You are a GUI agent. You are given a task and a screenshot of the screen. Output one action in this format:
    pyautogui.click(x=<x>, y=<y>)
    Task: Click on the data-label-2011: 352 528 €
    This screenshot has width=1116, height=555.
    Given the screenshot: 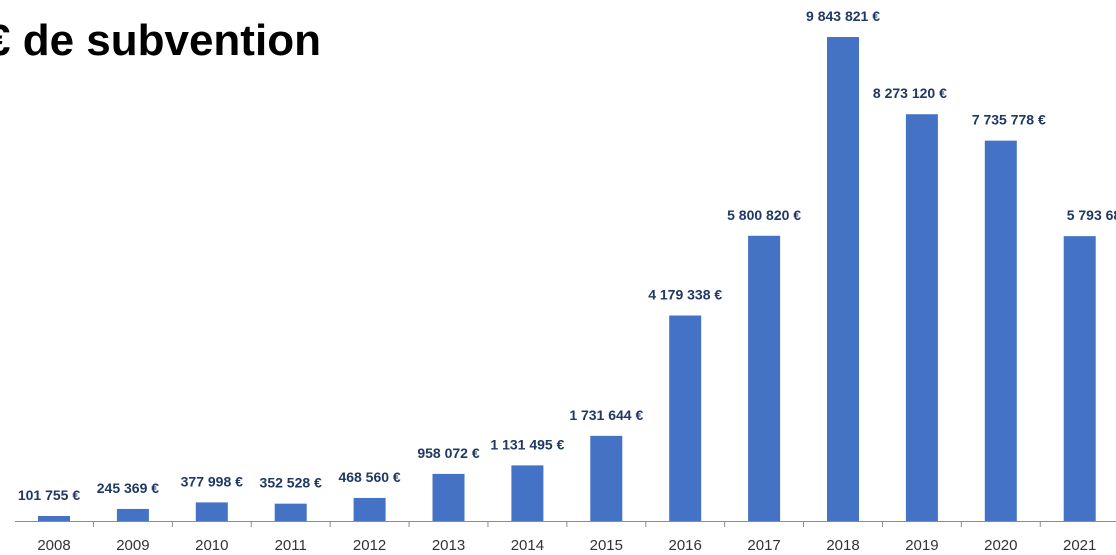 What is the action you would take?
    pyautogui.click(x=291, y=483)
    